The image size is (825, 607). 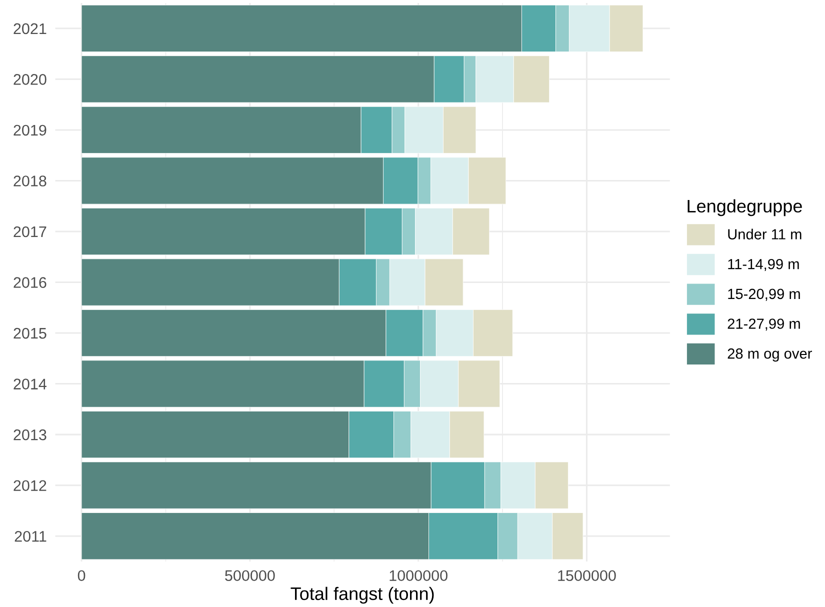 I want to click on x-tick-label: 0, so click(x=82, y=576).